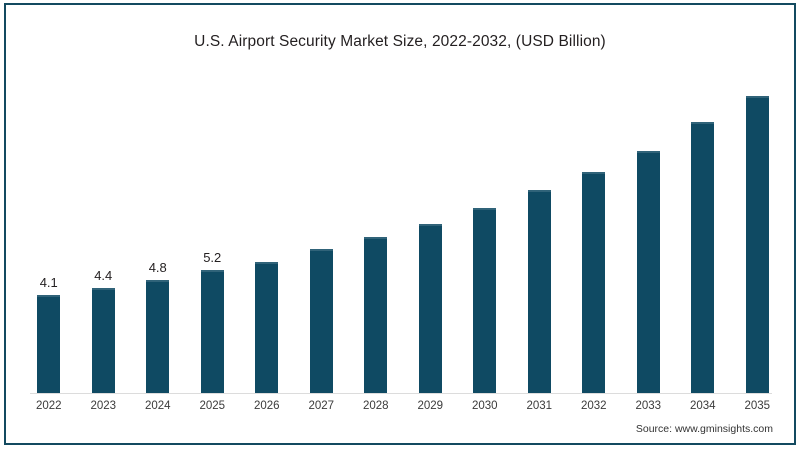 The image size is (800, 450). I want to click on bar-group: 2028, so click(376, 225).